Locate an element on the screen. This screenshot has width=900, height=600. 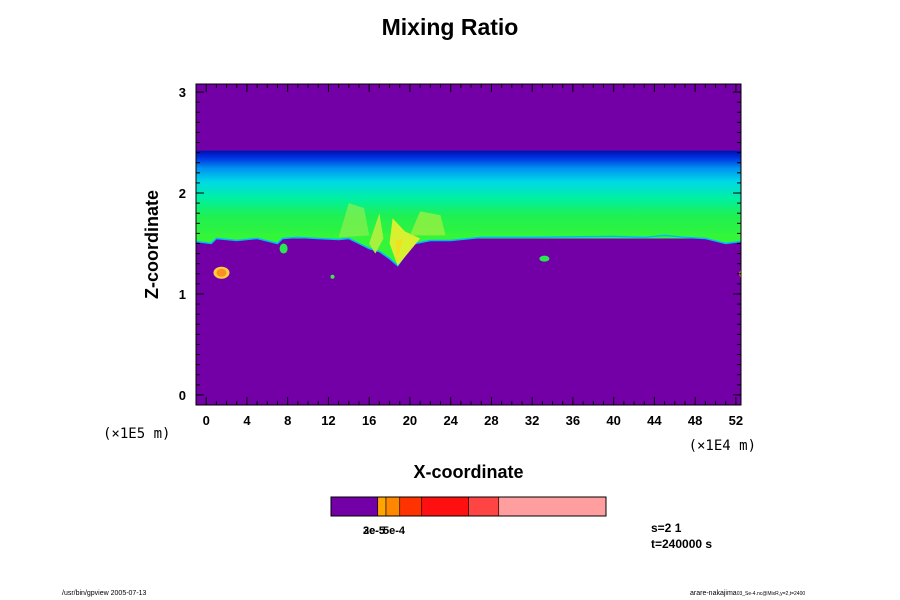
x-scale-note: (×1E4 m) is located at coordinates (722, 446).